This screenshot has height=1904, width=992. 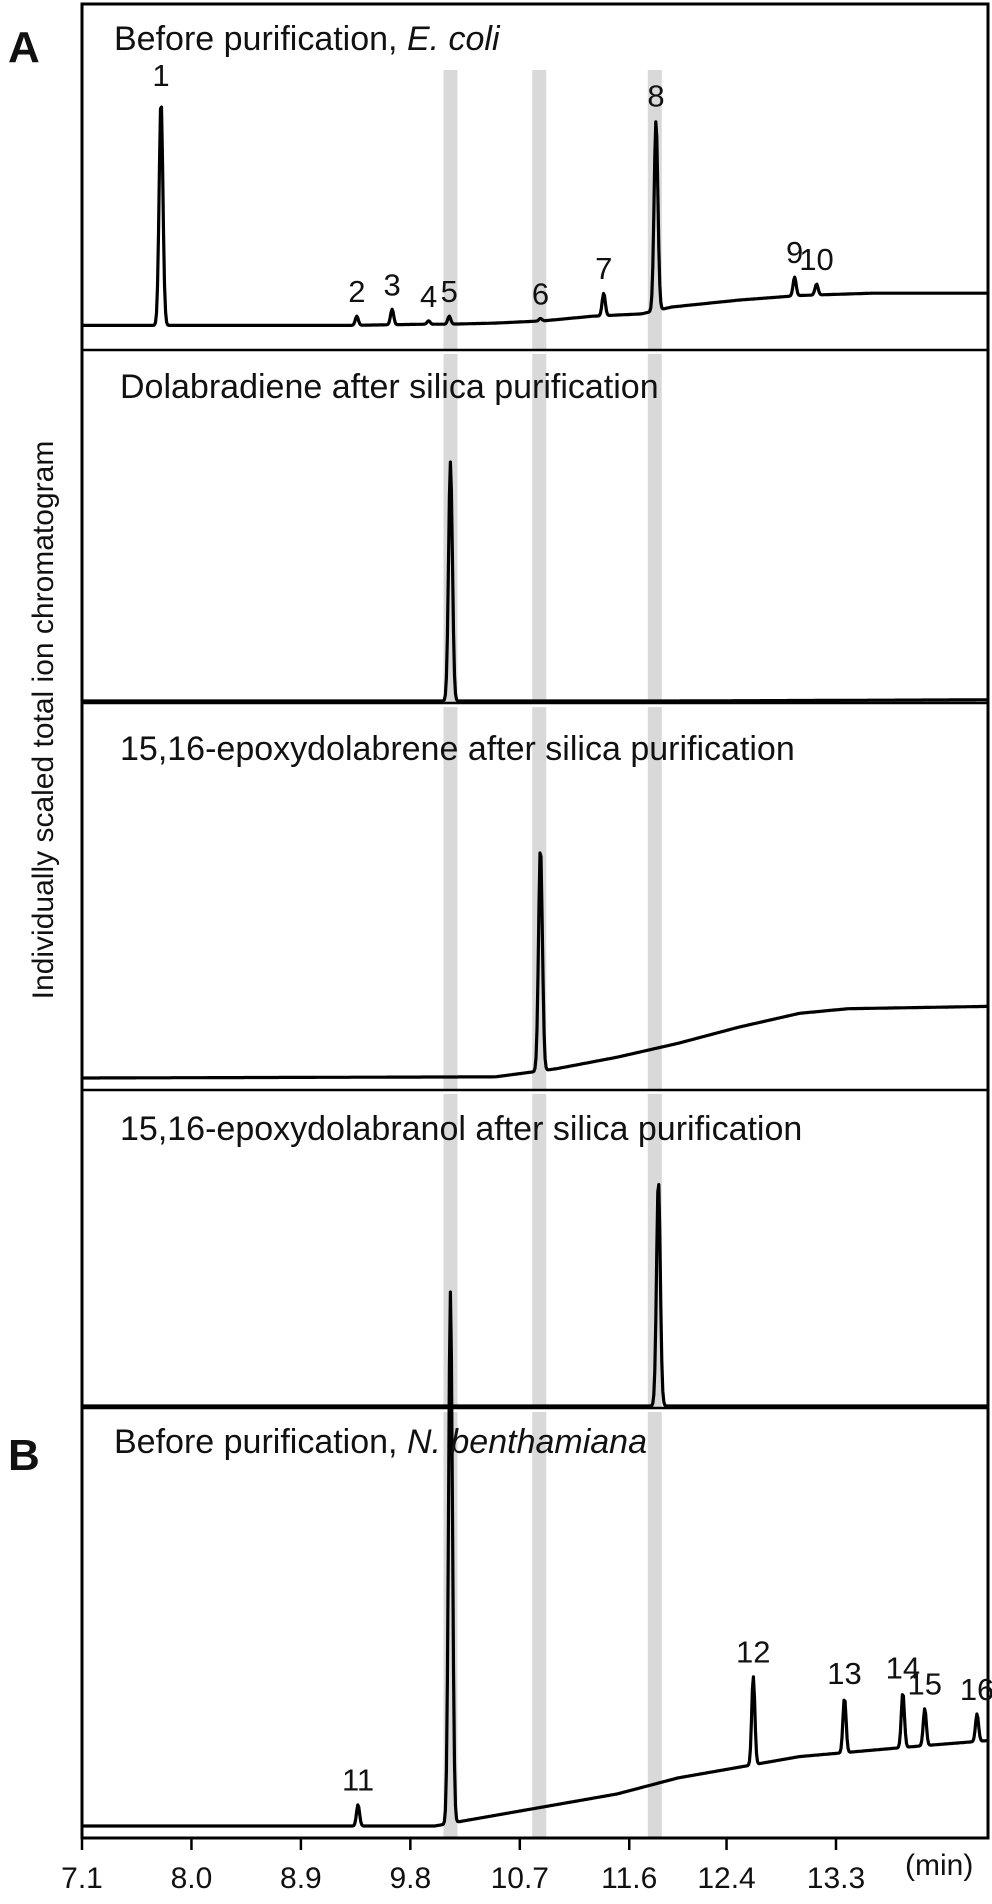 What do you see at coordinates (976, 1689) in the screenshot?
I see `peak-label-16: 16` at bounding box center [976, 1689].